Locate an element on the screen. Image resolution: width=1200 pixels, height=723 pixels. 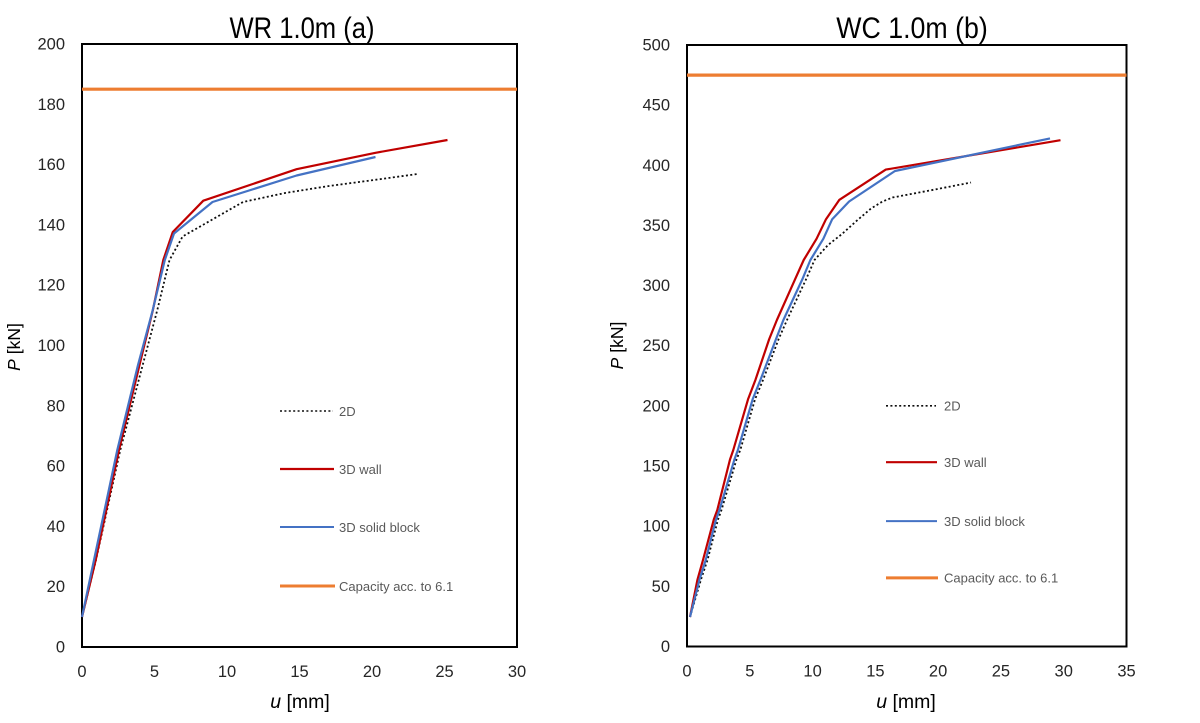
svg-text: 140 is located at coordinates (51, 225).